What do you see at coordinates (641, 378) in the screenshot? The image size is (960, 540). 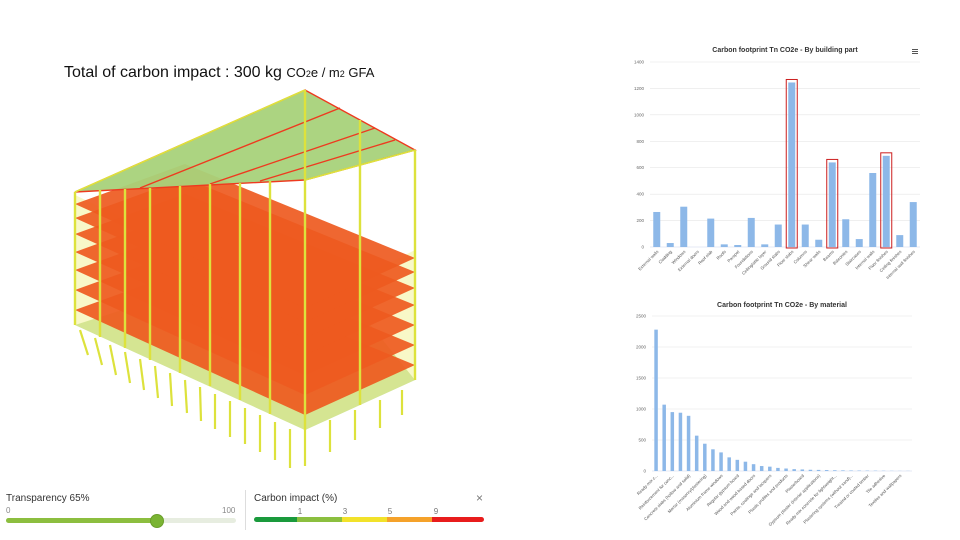 I see `y-tick-label: 1500` at bounding box center [641, 378].